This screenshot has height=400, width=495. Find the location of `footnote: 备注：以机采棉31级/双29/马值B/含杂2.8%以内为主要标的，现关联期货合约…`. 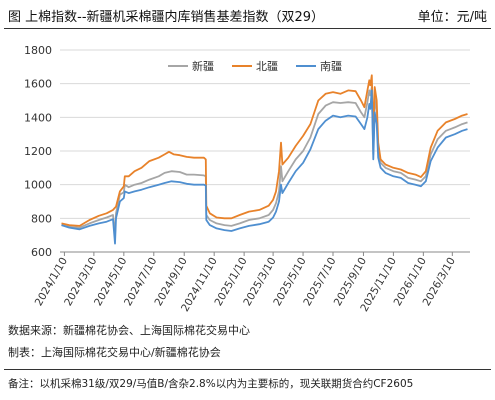

footnote: 备注：以机采棉31级/双29/马值B/含杂2.8%以内为主要标的，现关联期货合约… is located at coordinates (211, 384).